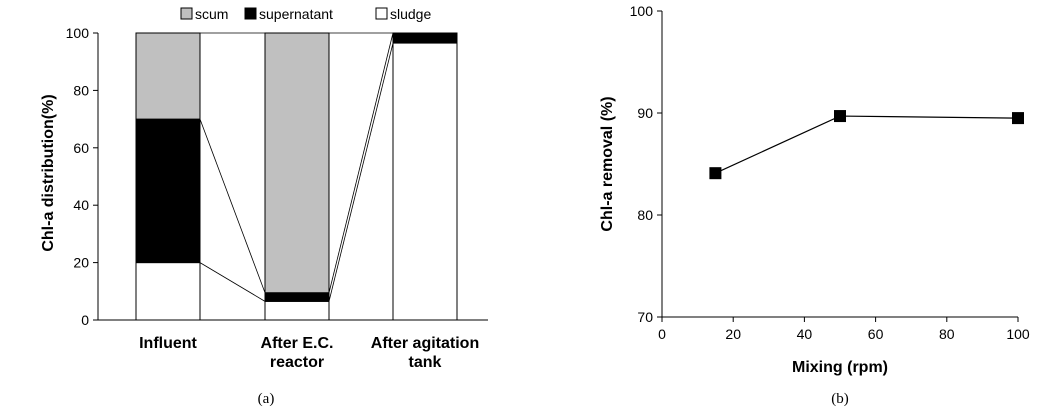 Image resolution: width=1046 pixels, height=414 pixels. What do you see at coordinates (168, 343) in the screenshot?
I see `category-label: Influent` at bounding box center [168, 343].